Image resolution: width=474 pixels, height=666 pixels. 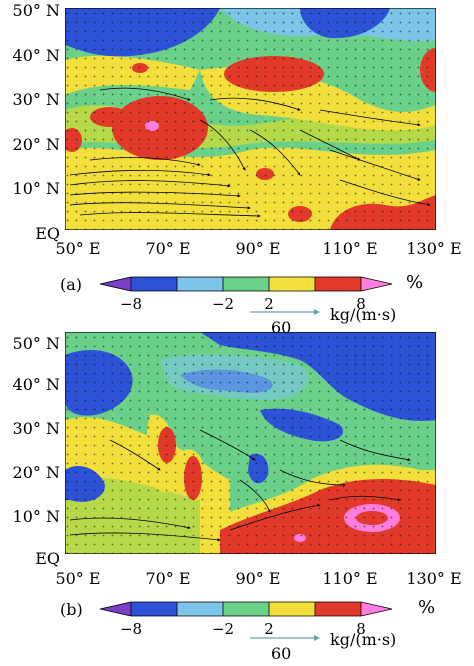 I want to click on vector-key-value-b: 60, so click(x=281, y=653).